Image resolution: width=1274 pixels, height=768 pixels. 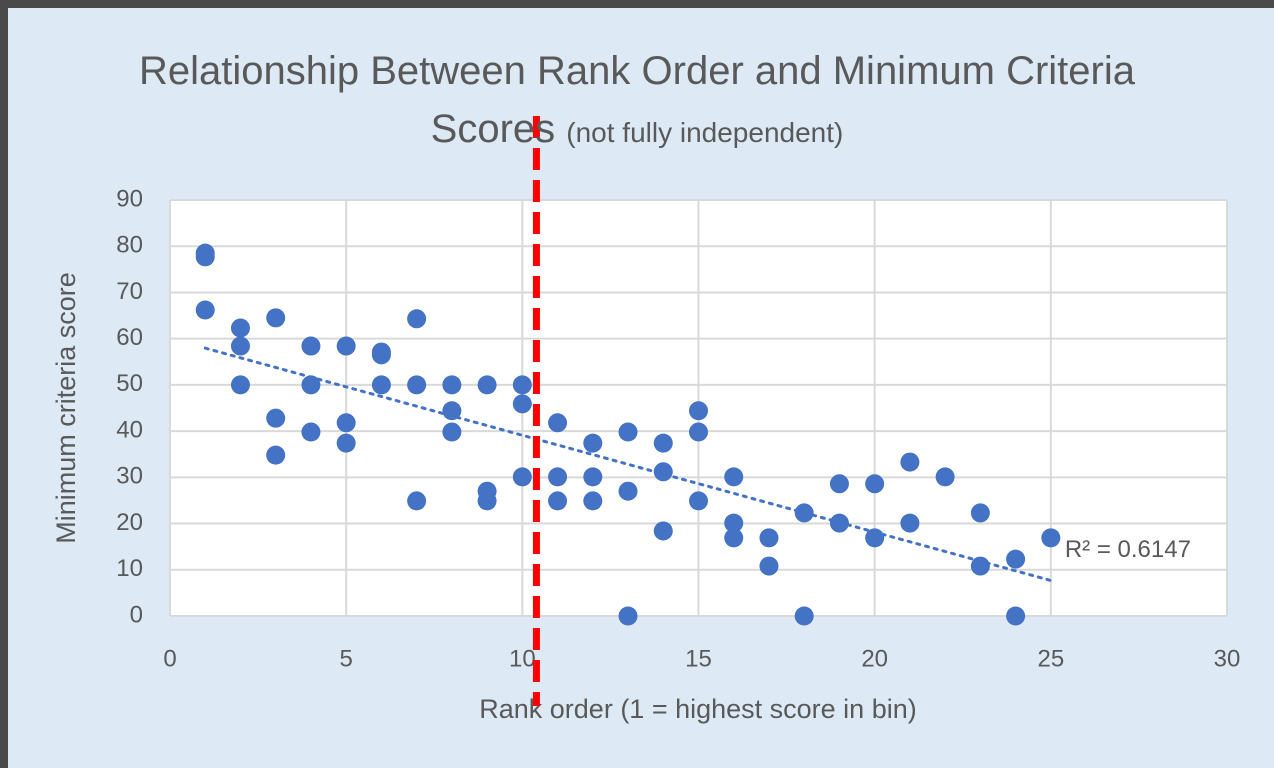 What do you see at coordinates (136, 614) in the screenshot?
I see `y-tick-label: 0` at bounding box center [136, 614].